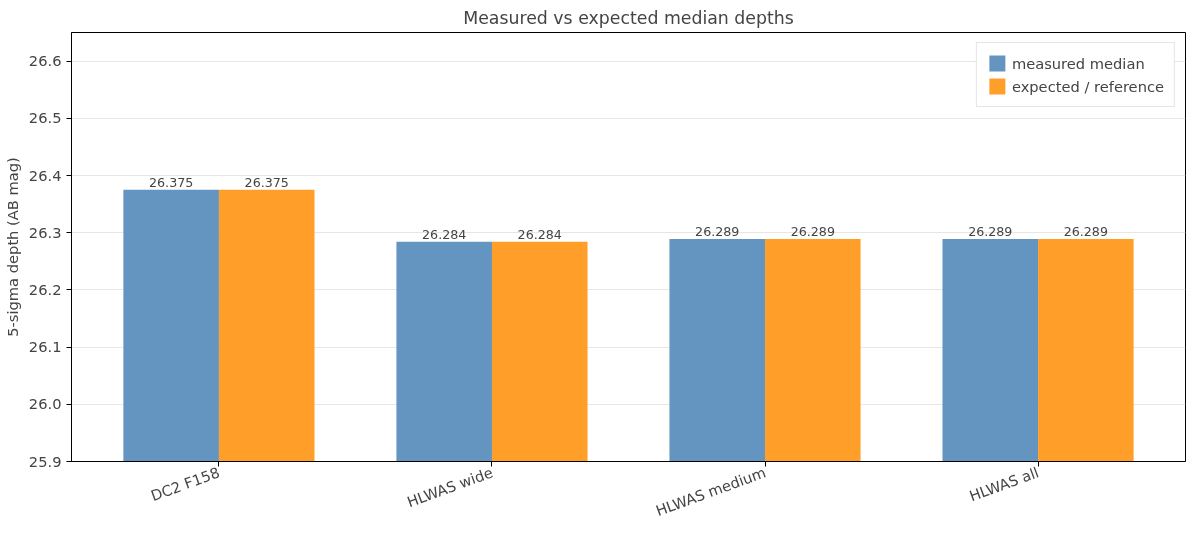 The height and width of the screenshot is (535, 1195). Describe the element at coordinates (1087, 86) in the screenshot. I see `legend-label: expected / reference` at that location.